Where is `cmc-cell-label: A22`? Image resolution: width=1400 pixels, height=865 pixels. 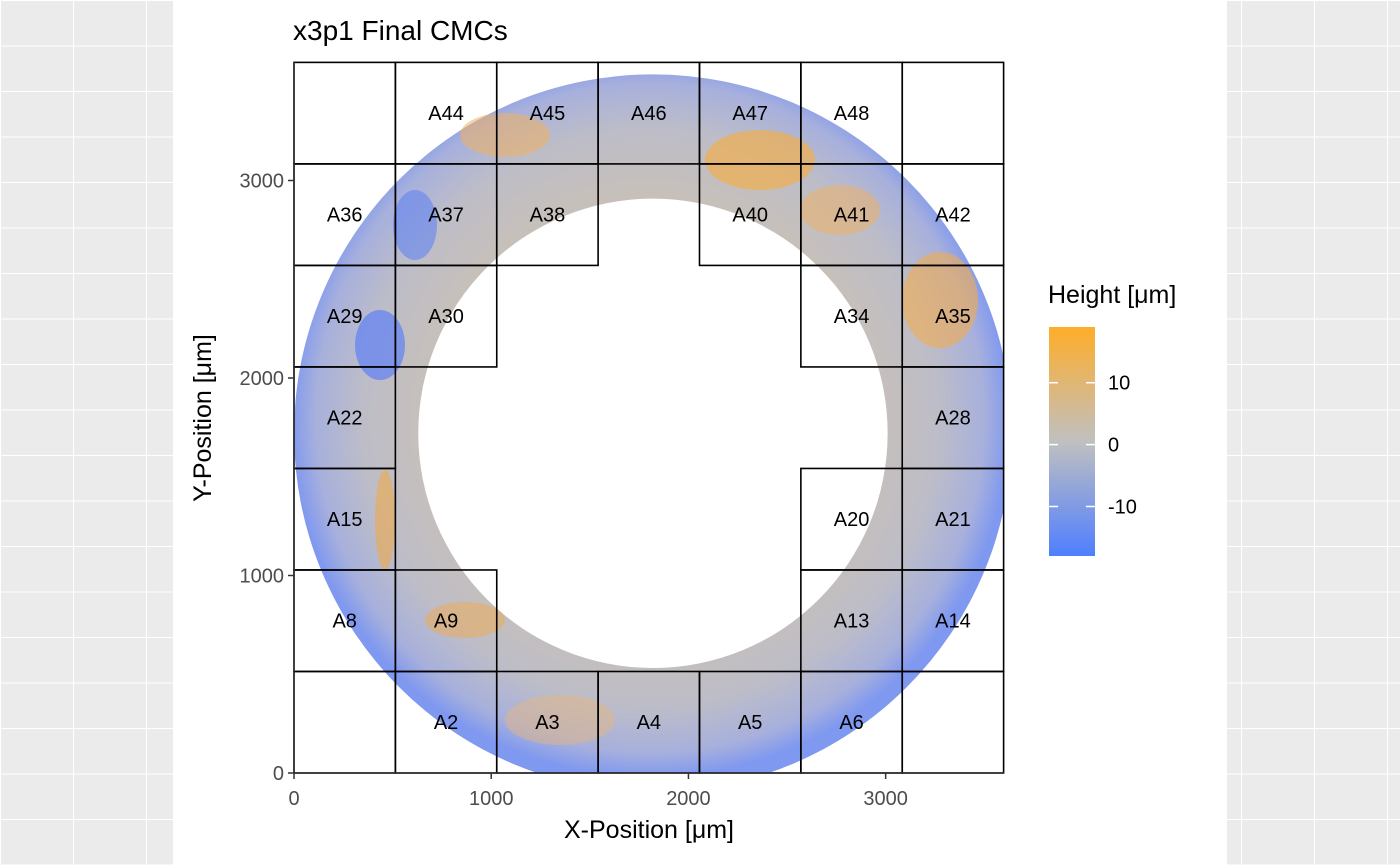
cmc-cell-label: A22 is located at coordinates (345, 419).